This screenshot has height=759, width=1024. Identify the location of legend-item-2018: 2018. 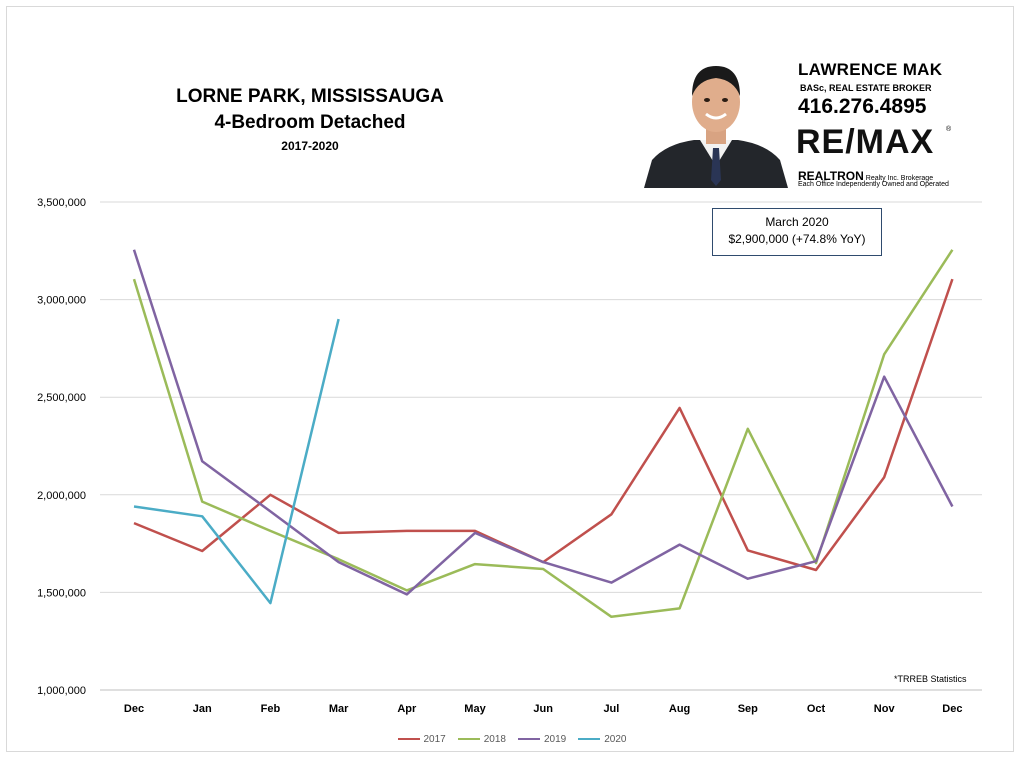
(481, 739).